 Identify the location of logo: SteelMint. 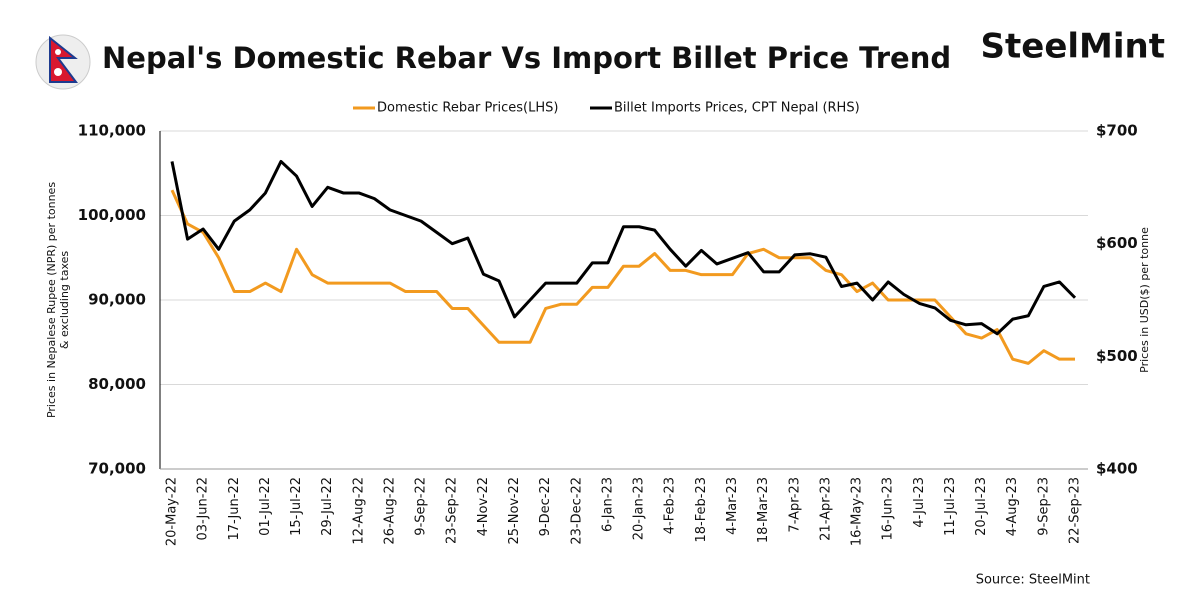
(1073, 47).